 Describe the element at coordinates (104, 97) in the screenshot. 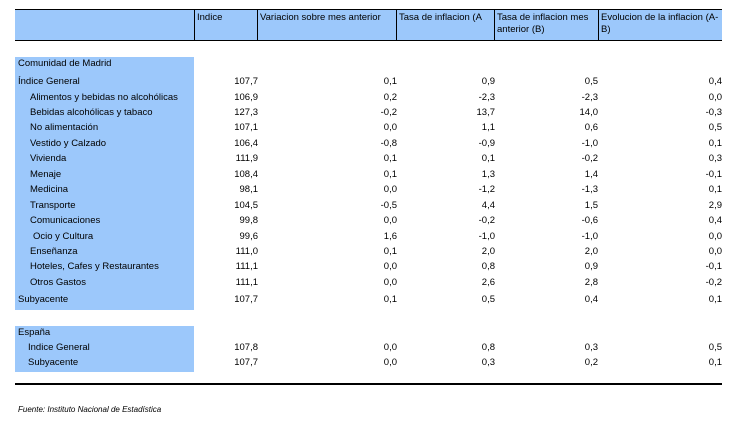

I see `row-label: Alimentos y bebidas no alcohólicas` at that location.